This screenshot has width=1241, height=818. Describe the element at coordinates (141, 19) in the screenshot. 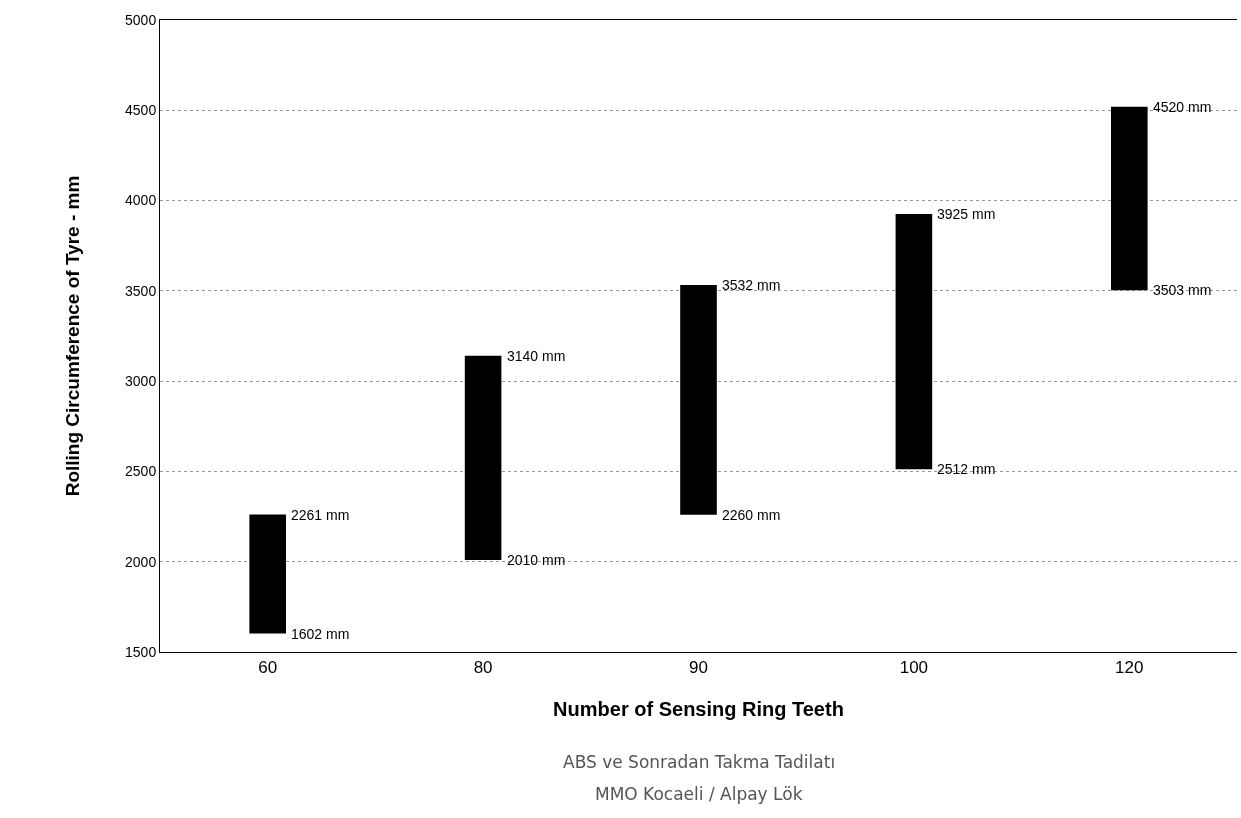

I see `y-tick-label: 5000` at that location.